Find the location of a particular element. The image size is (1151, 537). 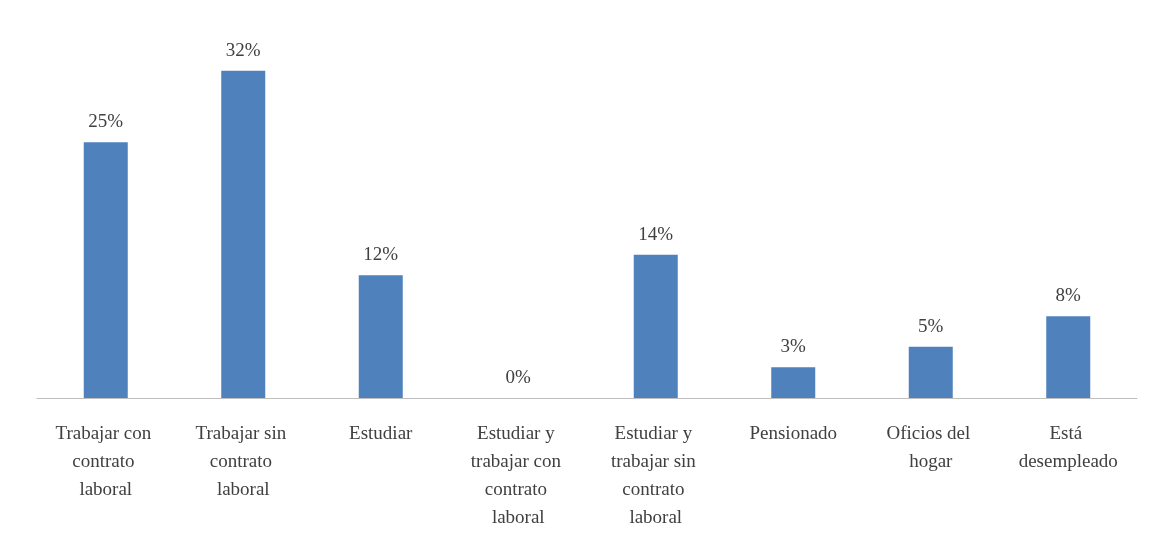

data-label: 3% is located at coordinates (793, 346).